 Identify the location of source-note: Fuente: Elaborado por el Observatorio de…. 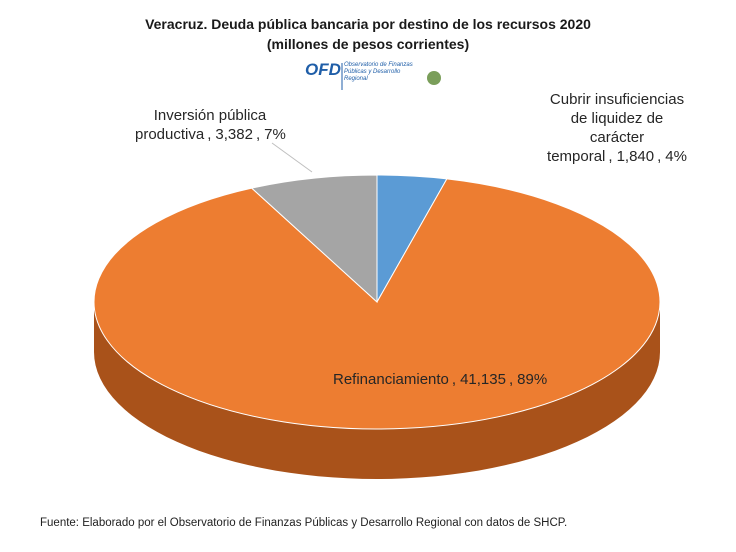
(304, 523).